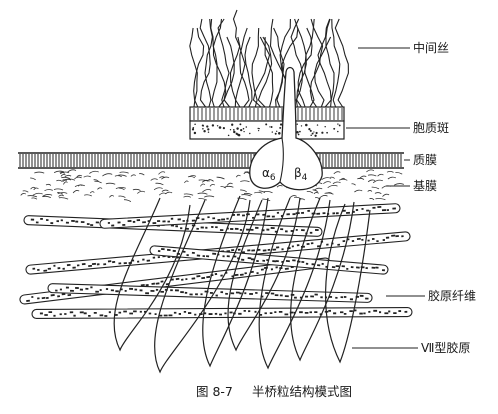  I want to click on basement-membrane, so click(212, 185).